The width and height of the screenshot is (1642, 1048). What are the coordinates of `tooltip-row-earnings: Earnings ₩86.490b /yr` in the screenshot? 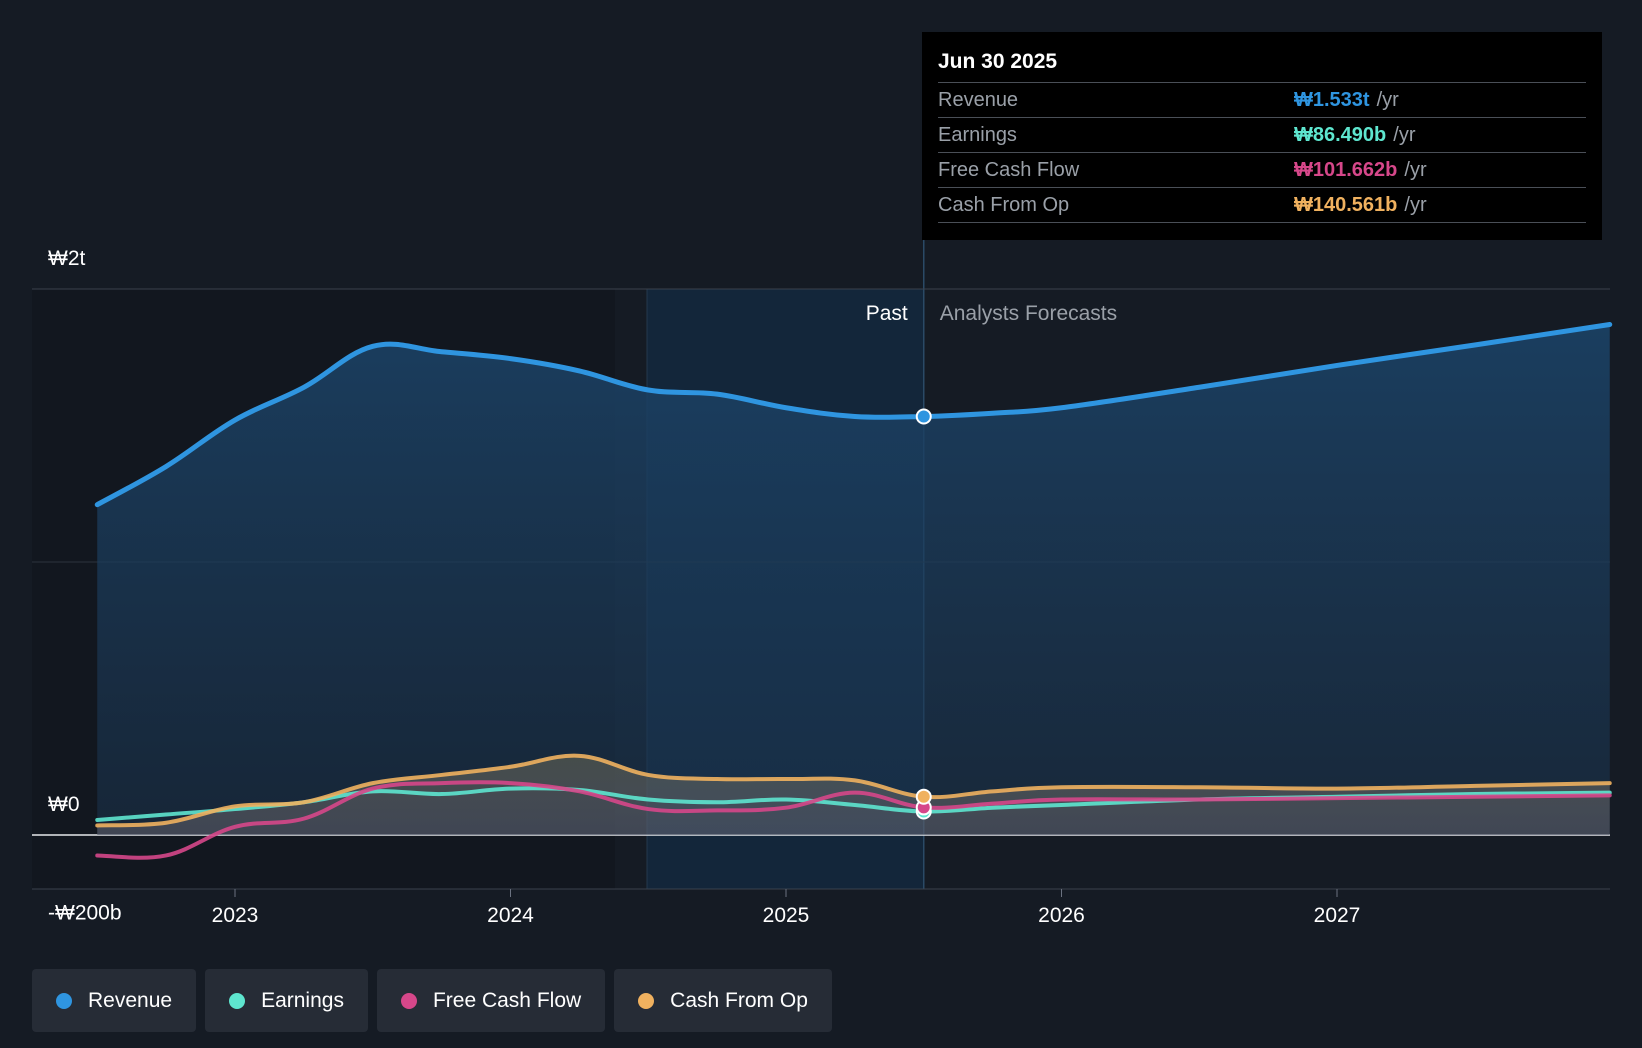 It's located at (1262, 135).